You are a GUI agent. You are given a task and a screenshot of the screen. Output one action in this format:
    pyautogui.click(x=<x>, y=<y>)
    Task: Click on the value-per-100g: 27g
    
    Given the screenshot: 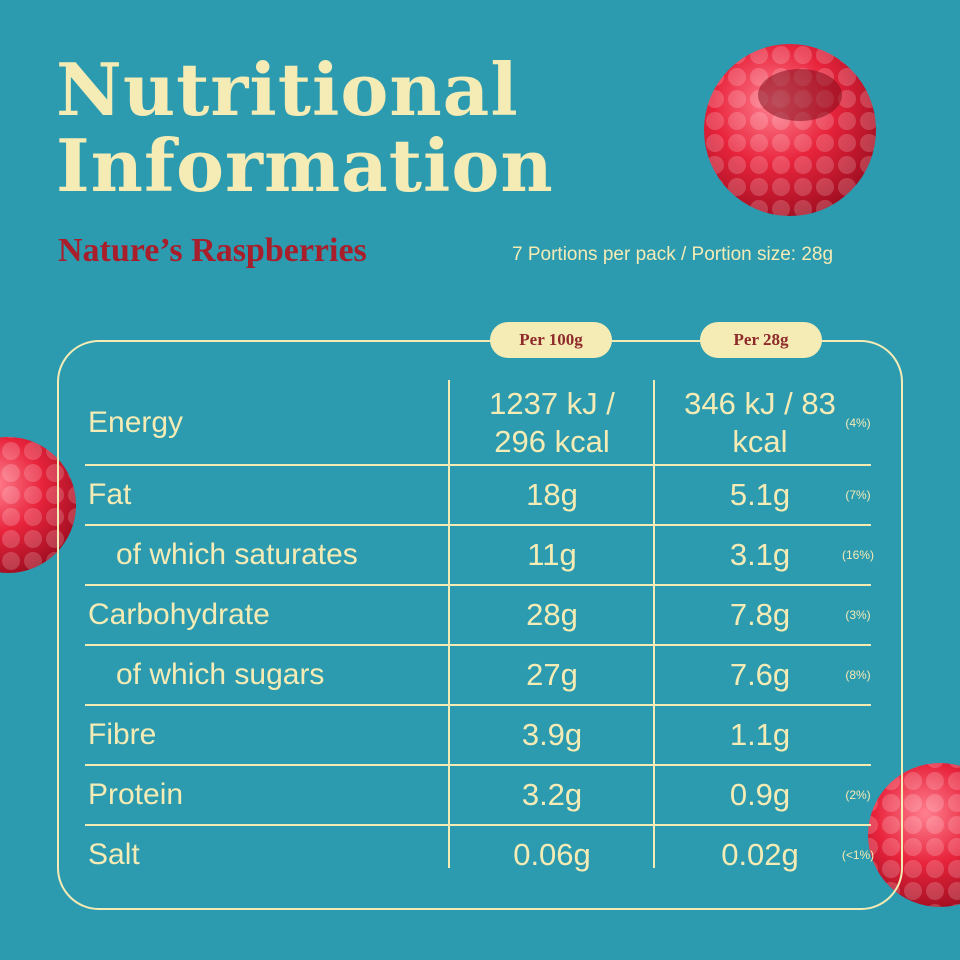 What is the action you would take?
    pyautogui.click(x=552, y=674)
    